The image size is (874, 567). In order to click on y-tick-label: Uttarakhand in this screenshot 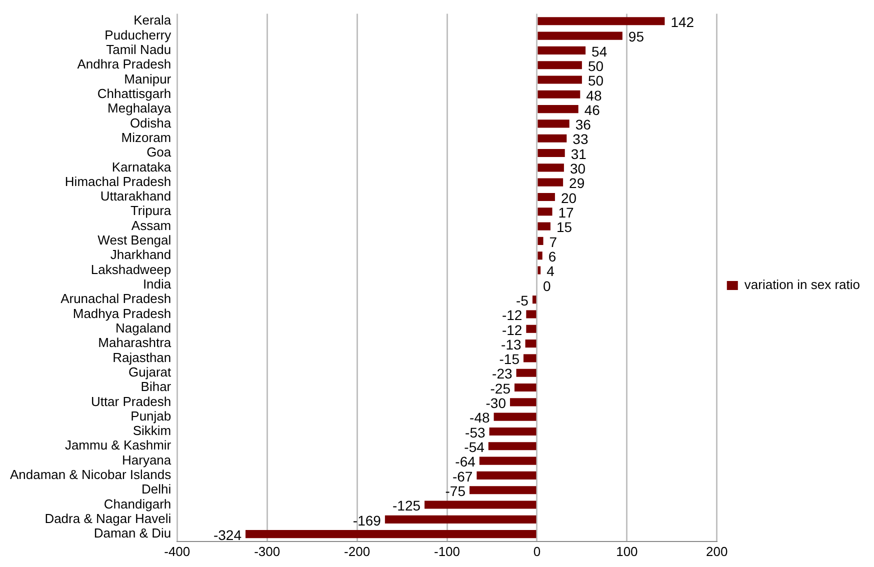, I will do `click(136, 196)`.